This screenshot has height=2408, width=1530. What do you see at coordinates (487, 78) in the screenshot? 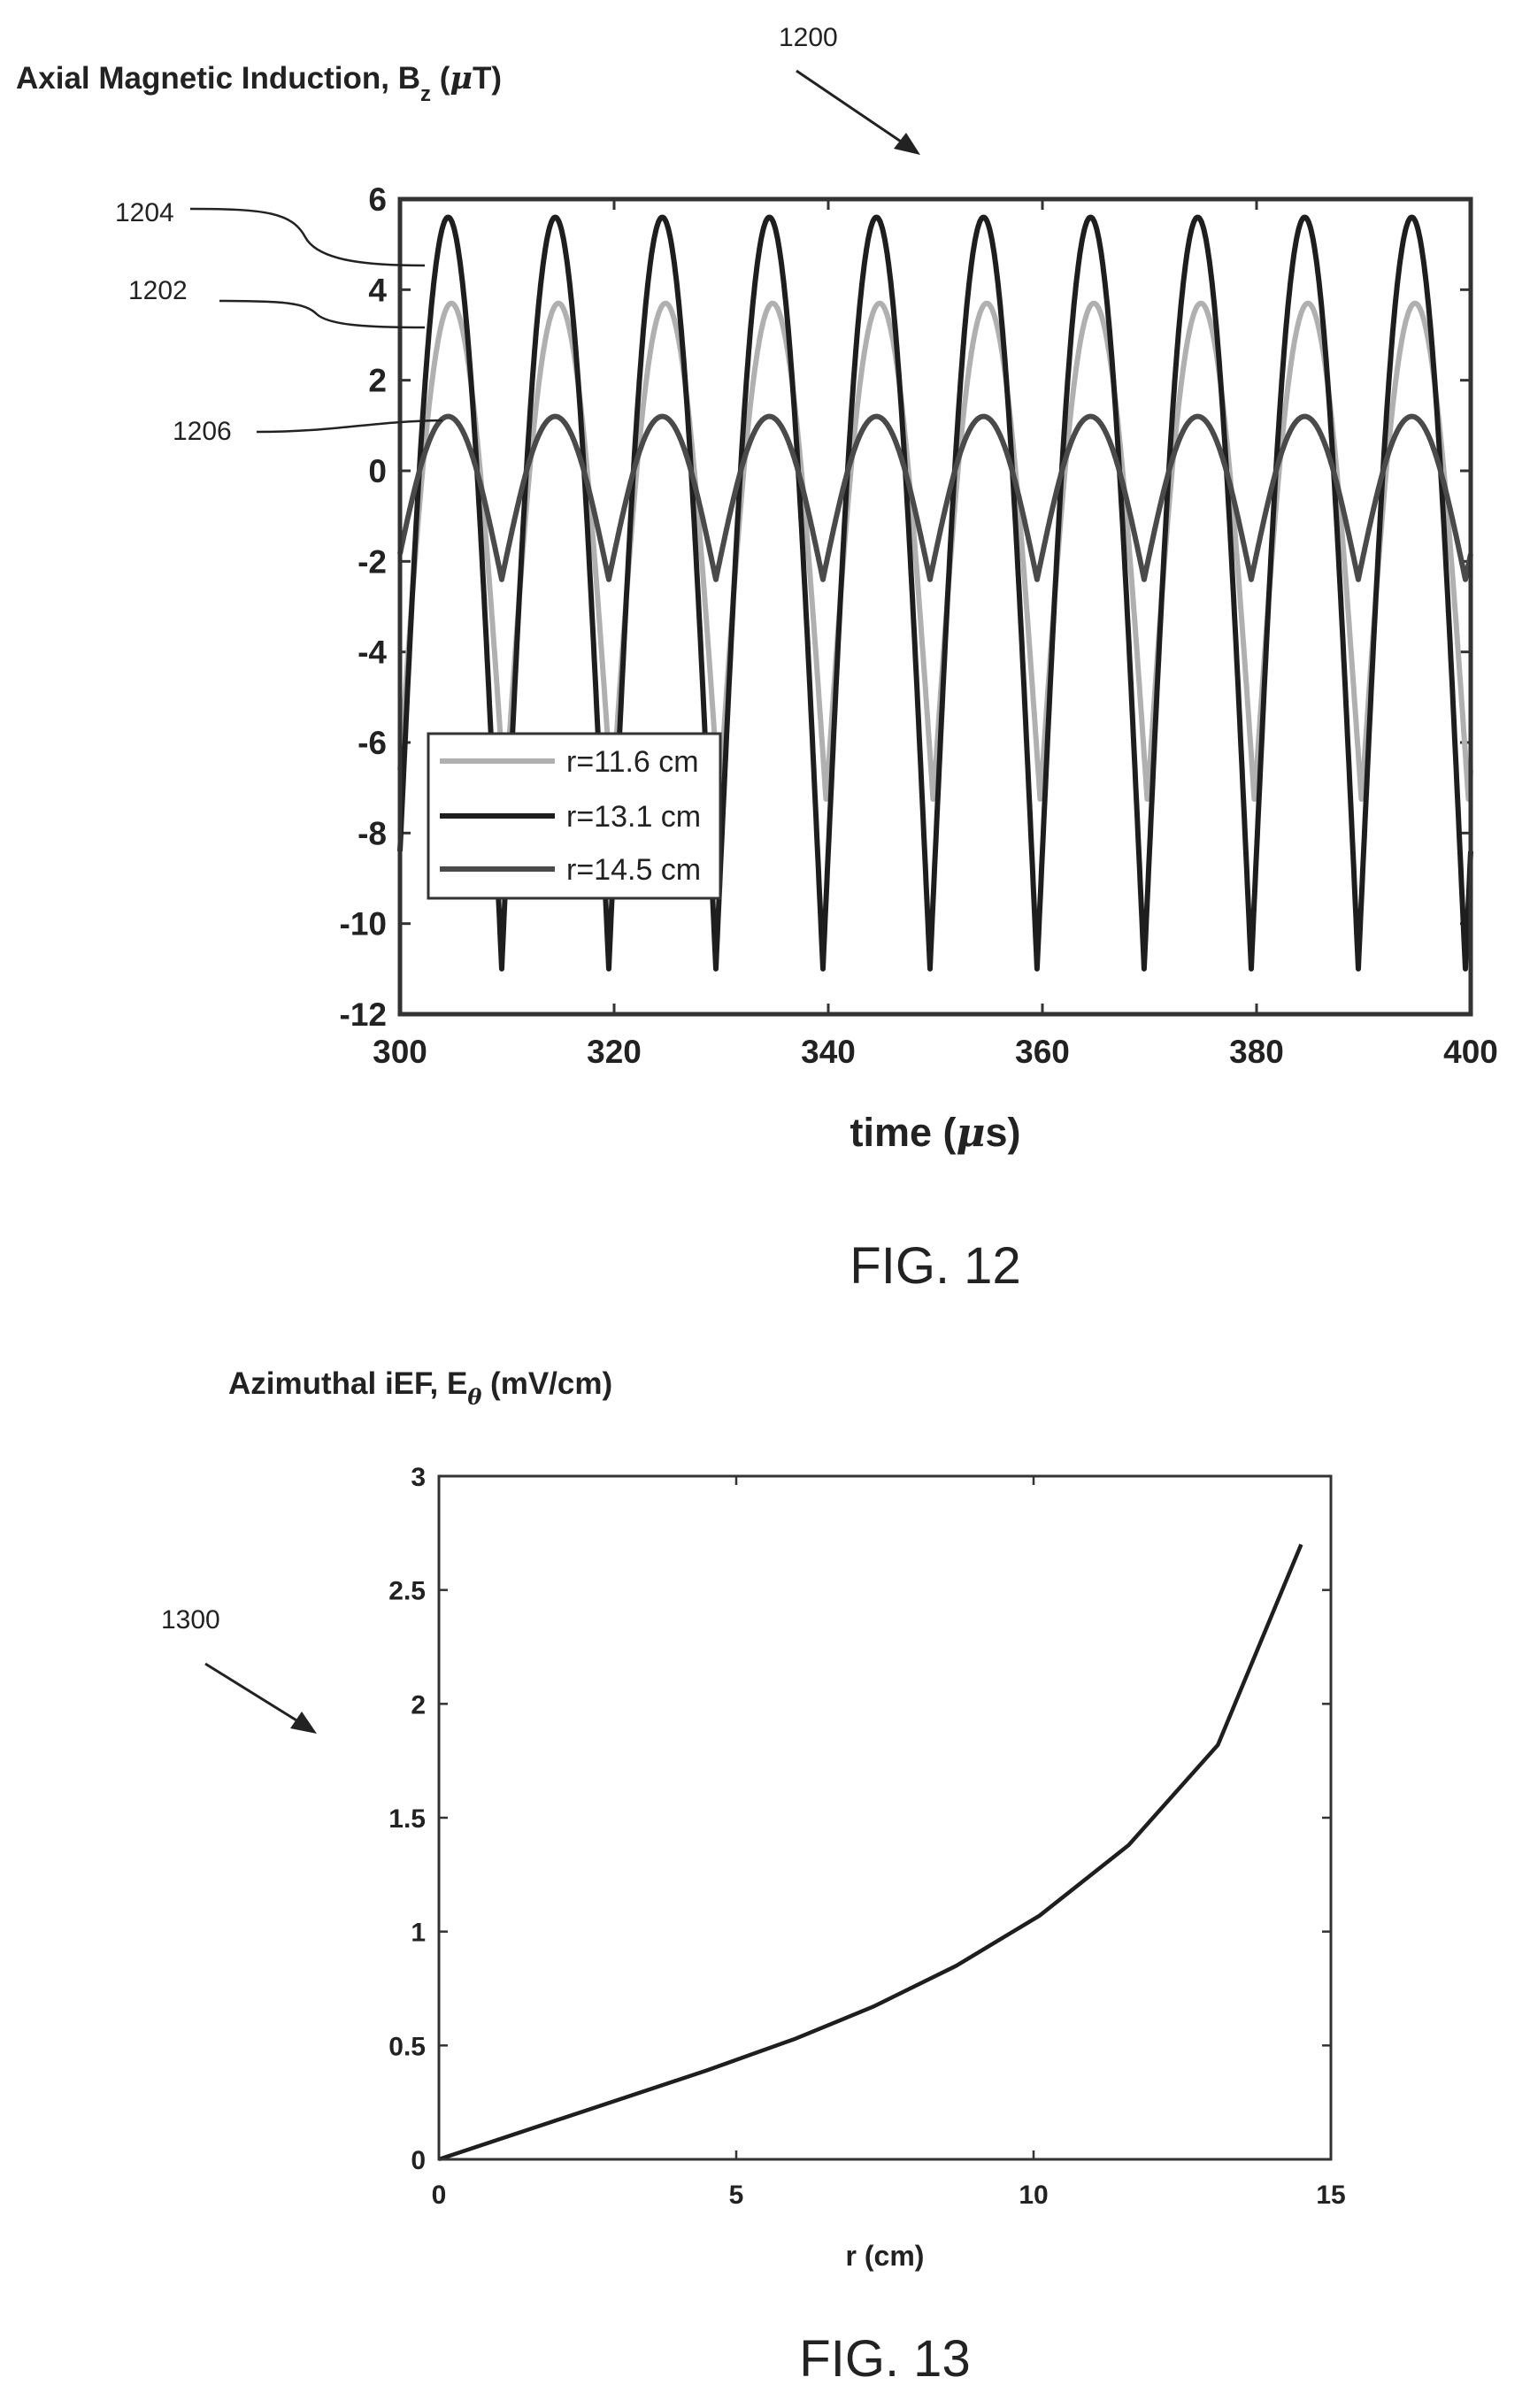
I see `fig12-ylabel-unit-close: T)` at bounding box center [487, 78].